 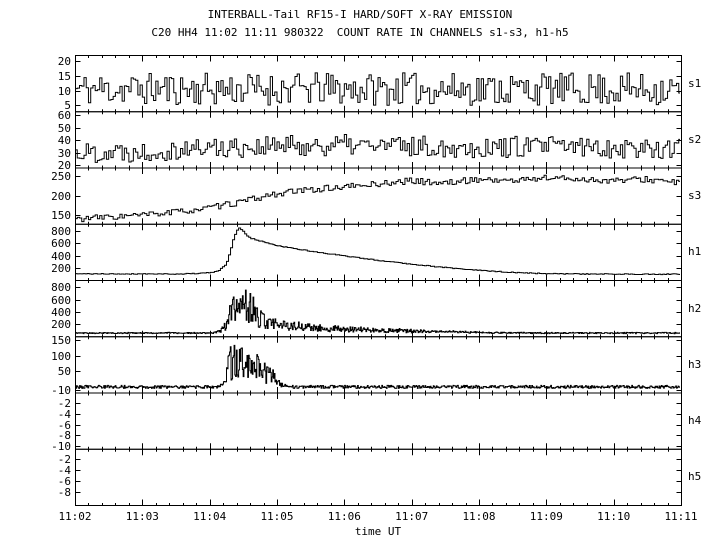 What do you see at coordinates (64, 91) in the screenshot?
I see `ytick-label-s1: 10` at bounding box center [64, 91].